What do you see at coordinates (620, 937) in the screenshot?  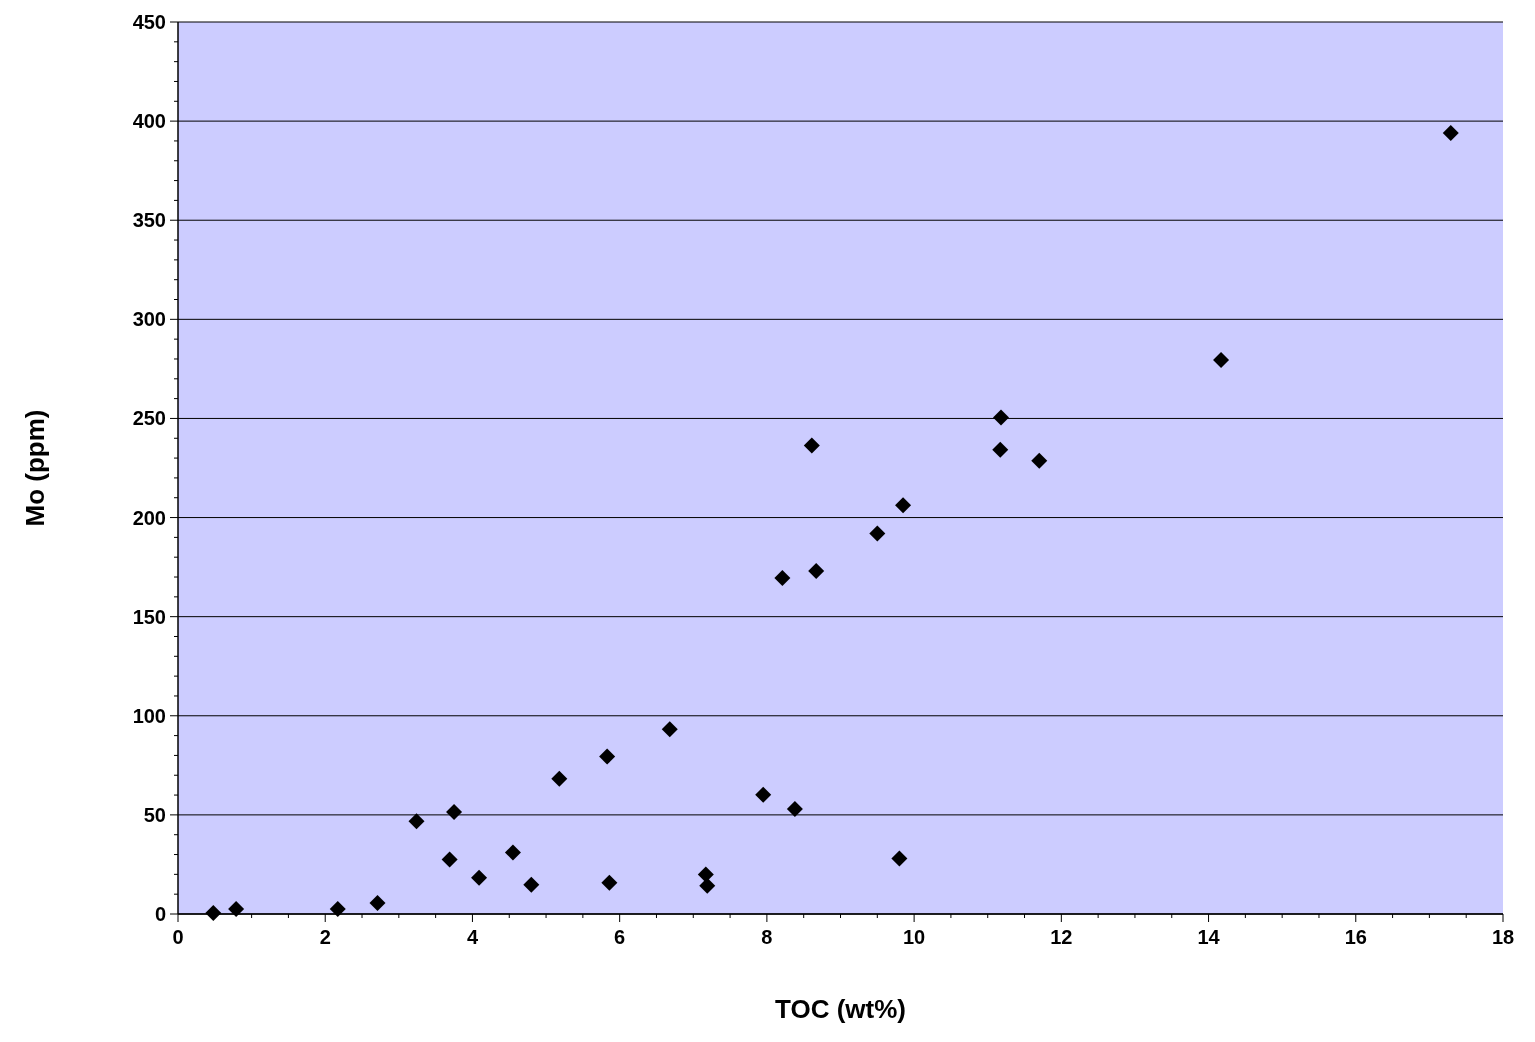 I see `x-tick-label: 6` at bounding box center [620, 937].